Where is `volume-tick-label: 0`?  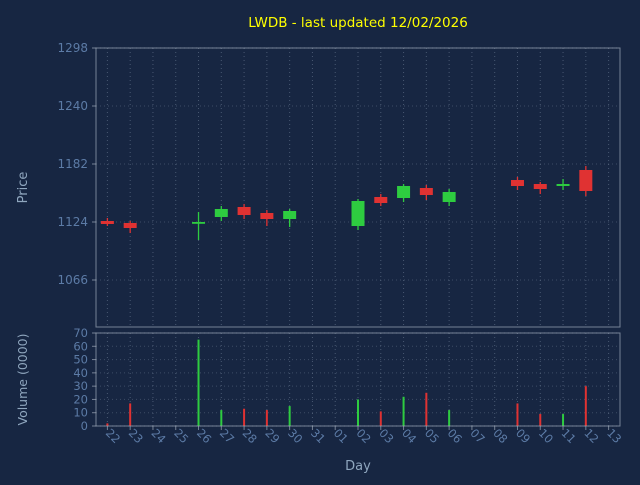 volume-tick-label: 0 is located at coordinates (84, 426).